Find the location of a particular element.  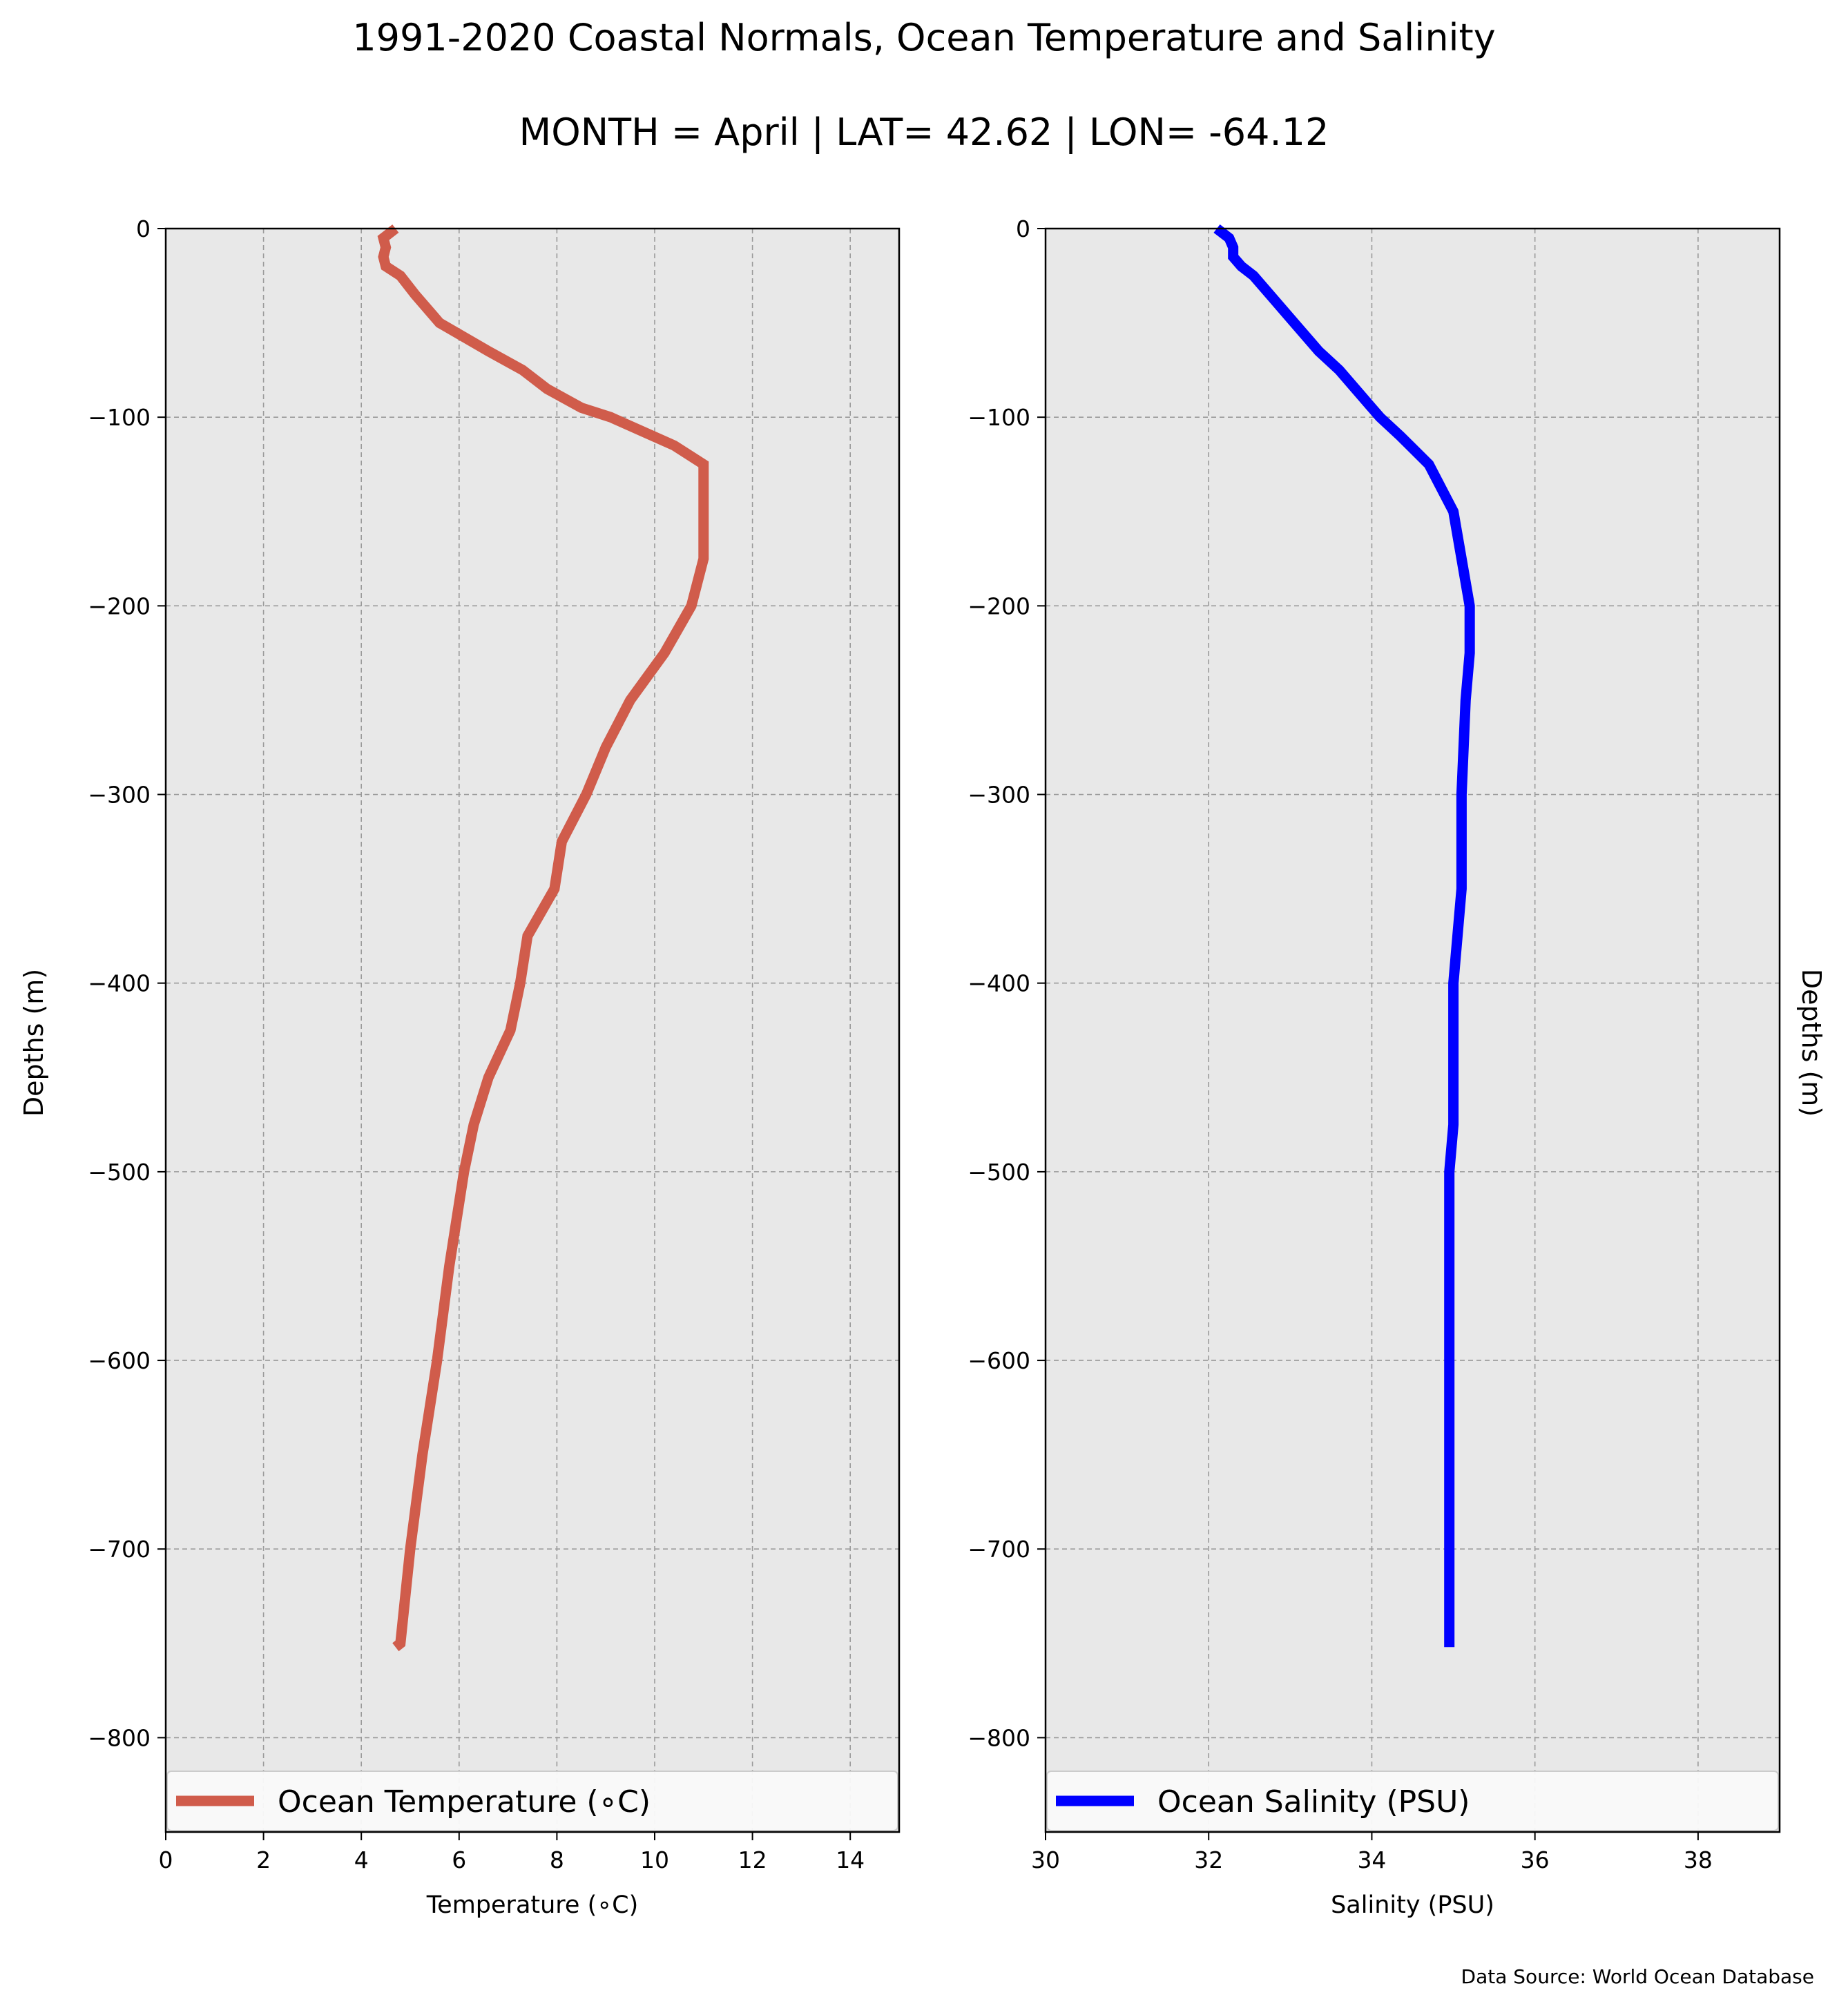

temperature-x-tick-label: 10 is located at coordinates (654, 1860).